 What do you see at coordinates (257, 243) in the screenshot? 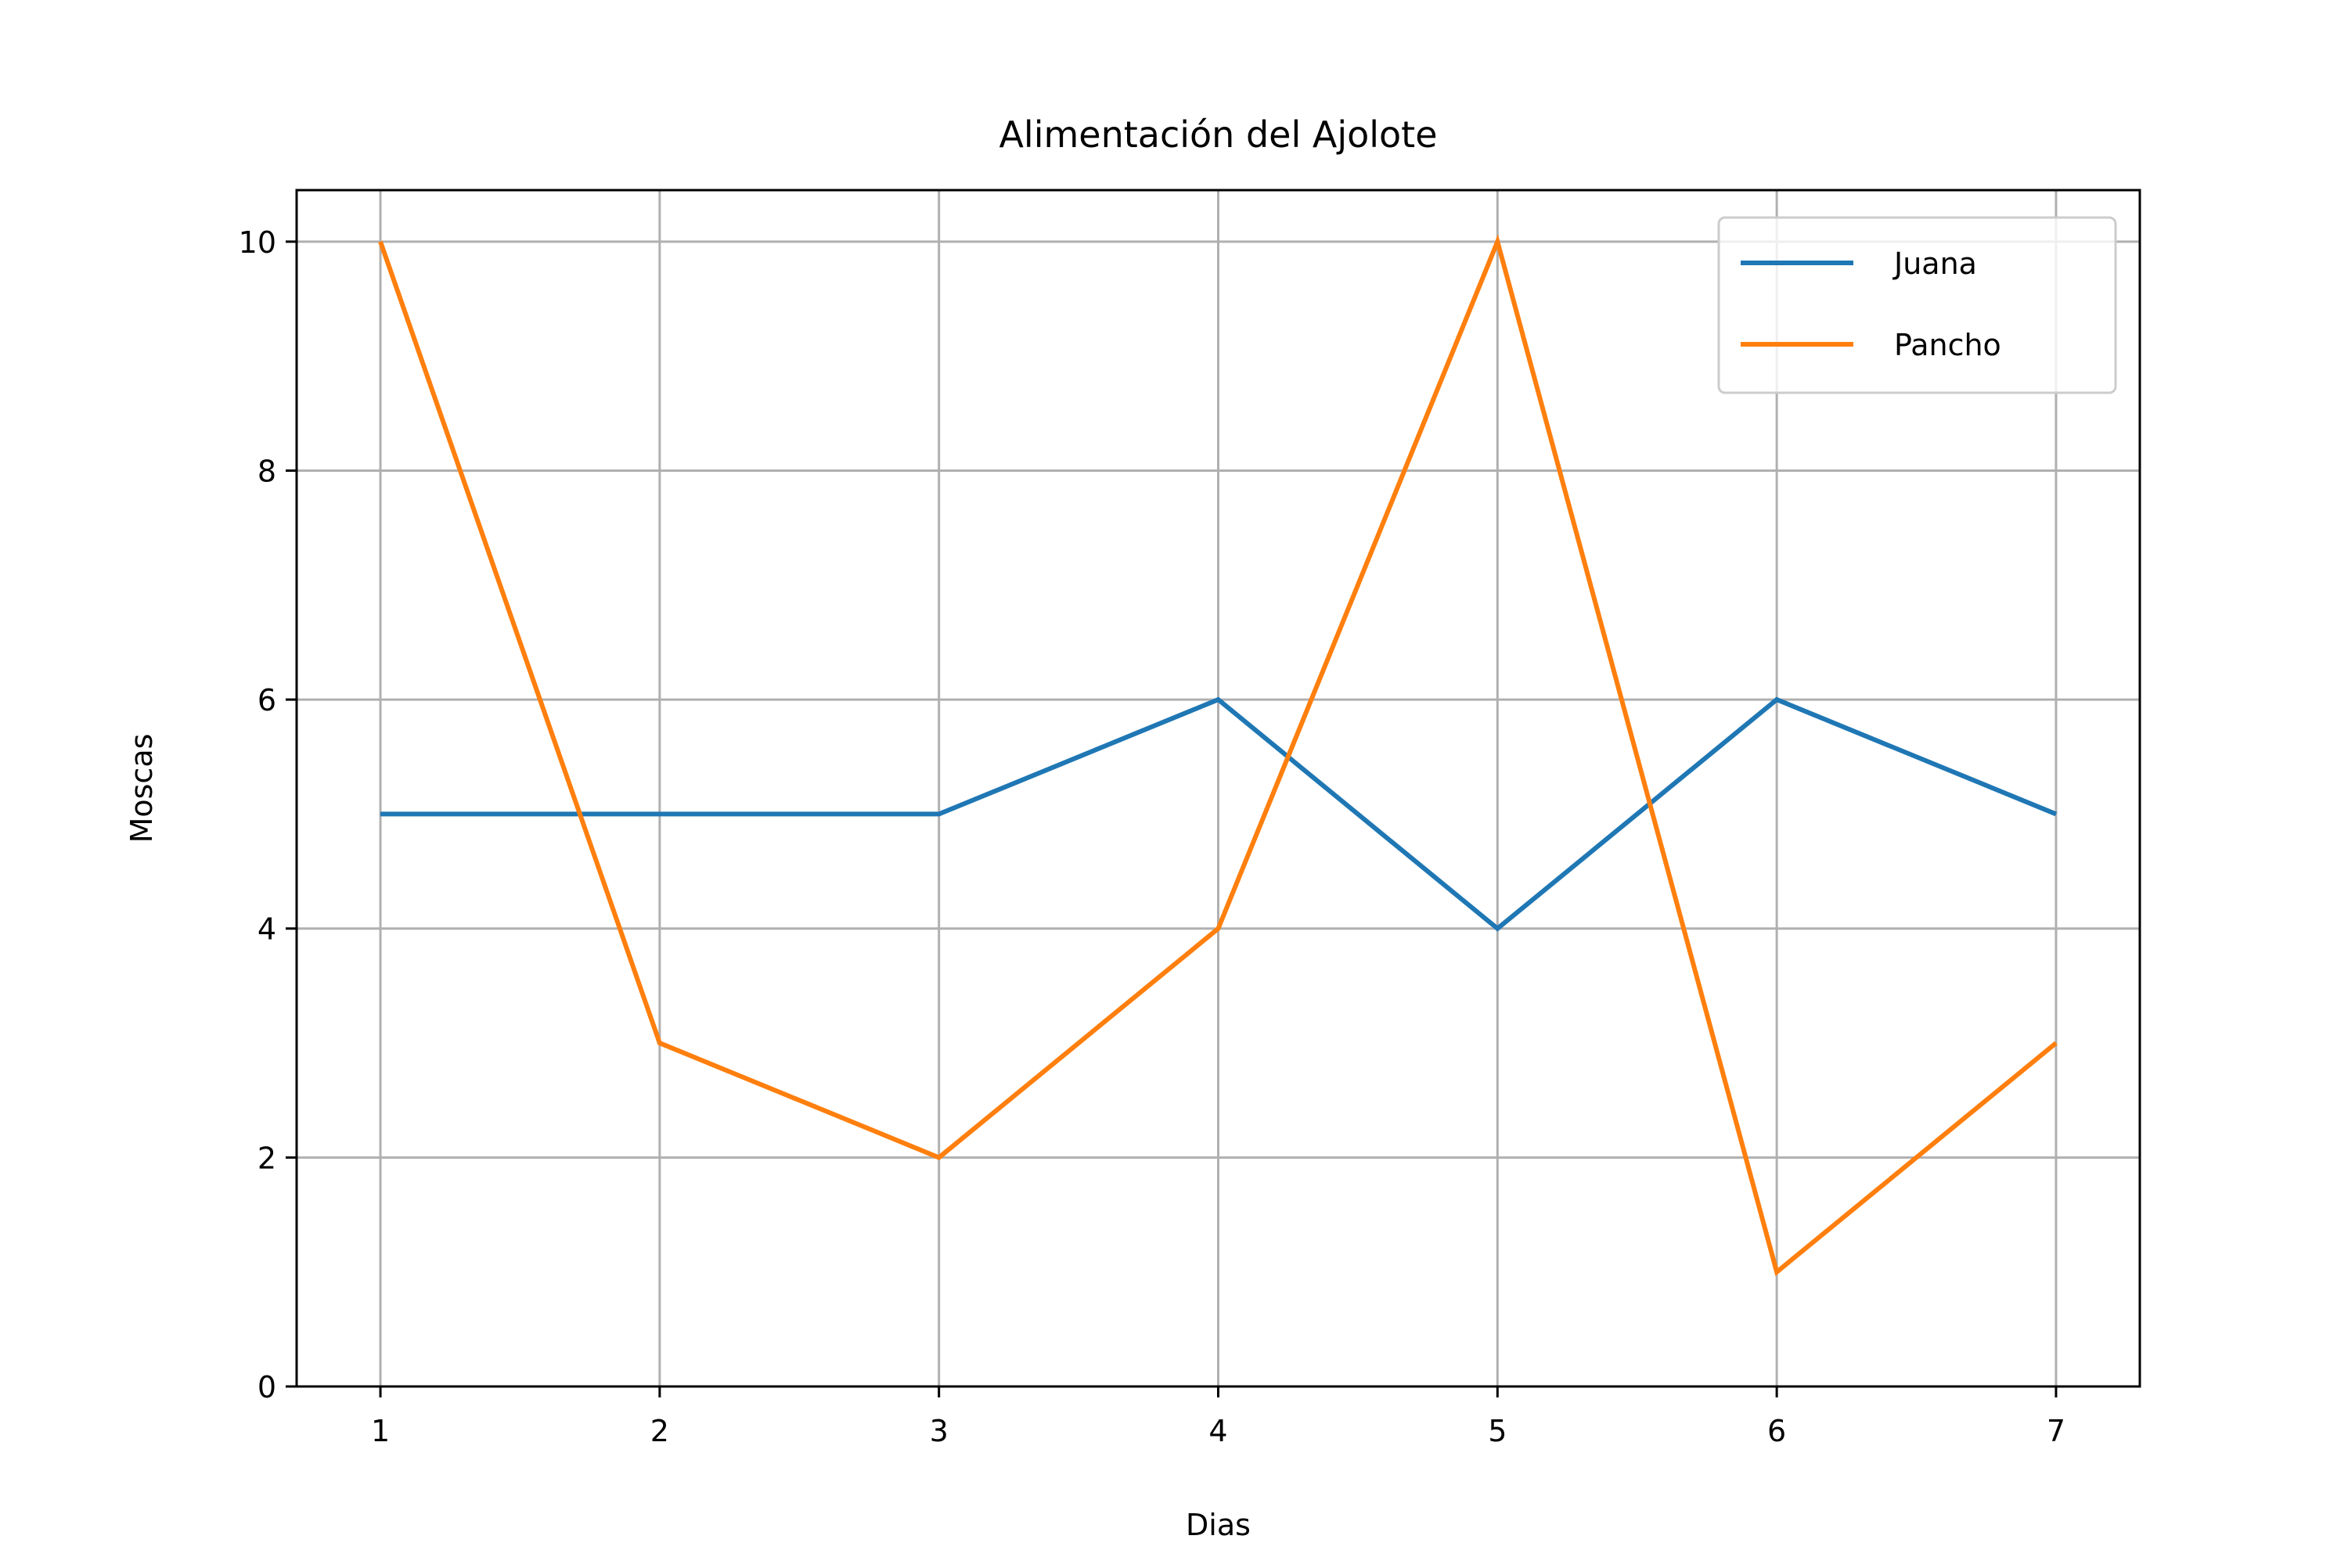
I see `y-tick-label: 10` at bounding box center [257, 243].